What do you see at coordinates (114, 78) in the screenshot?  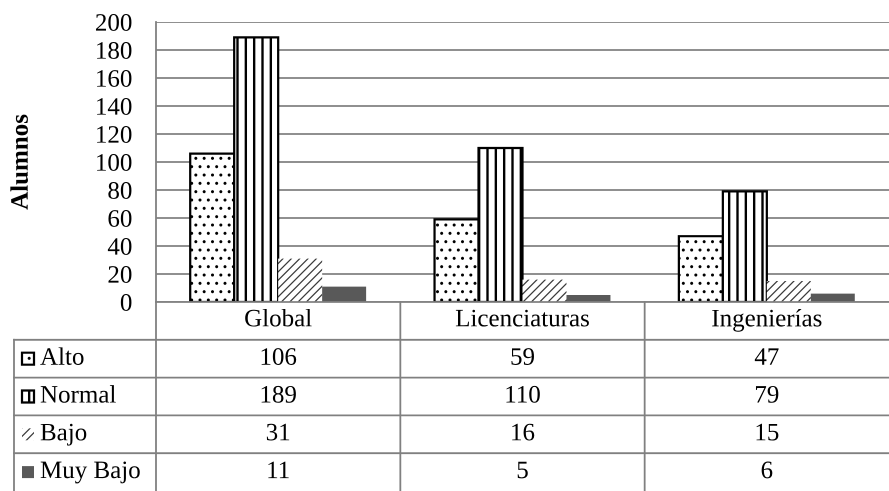 I see `y-tick-label: 160` at bounding box center [114, 78].